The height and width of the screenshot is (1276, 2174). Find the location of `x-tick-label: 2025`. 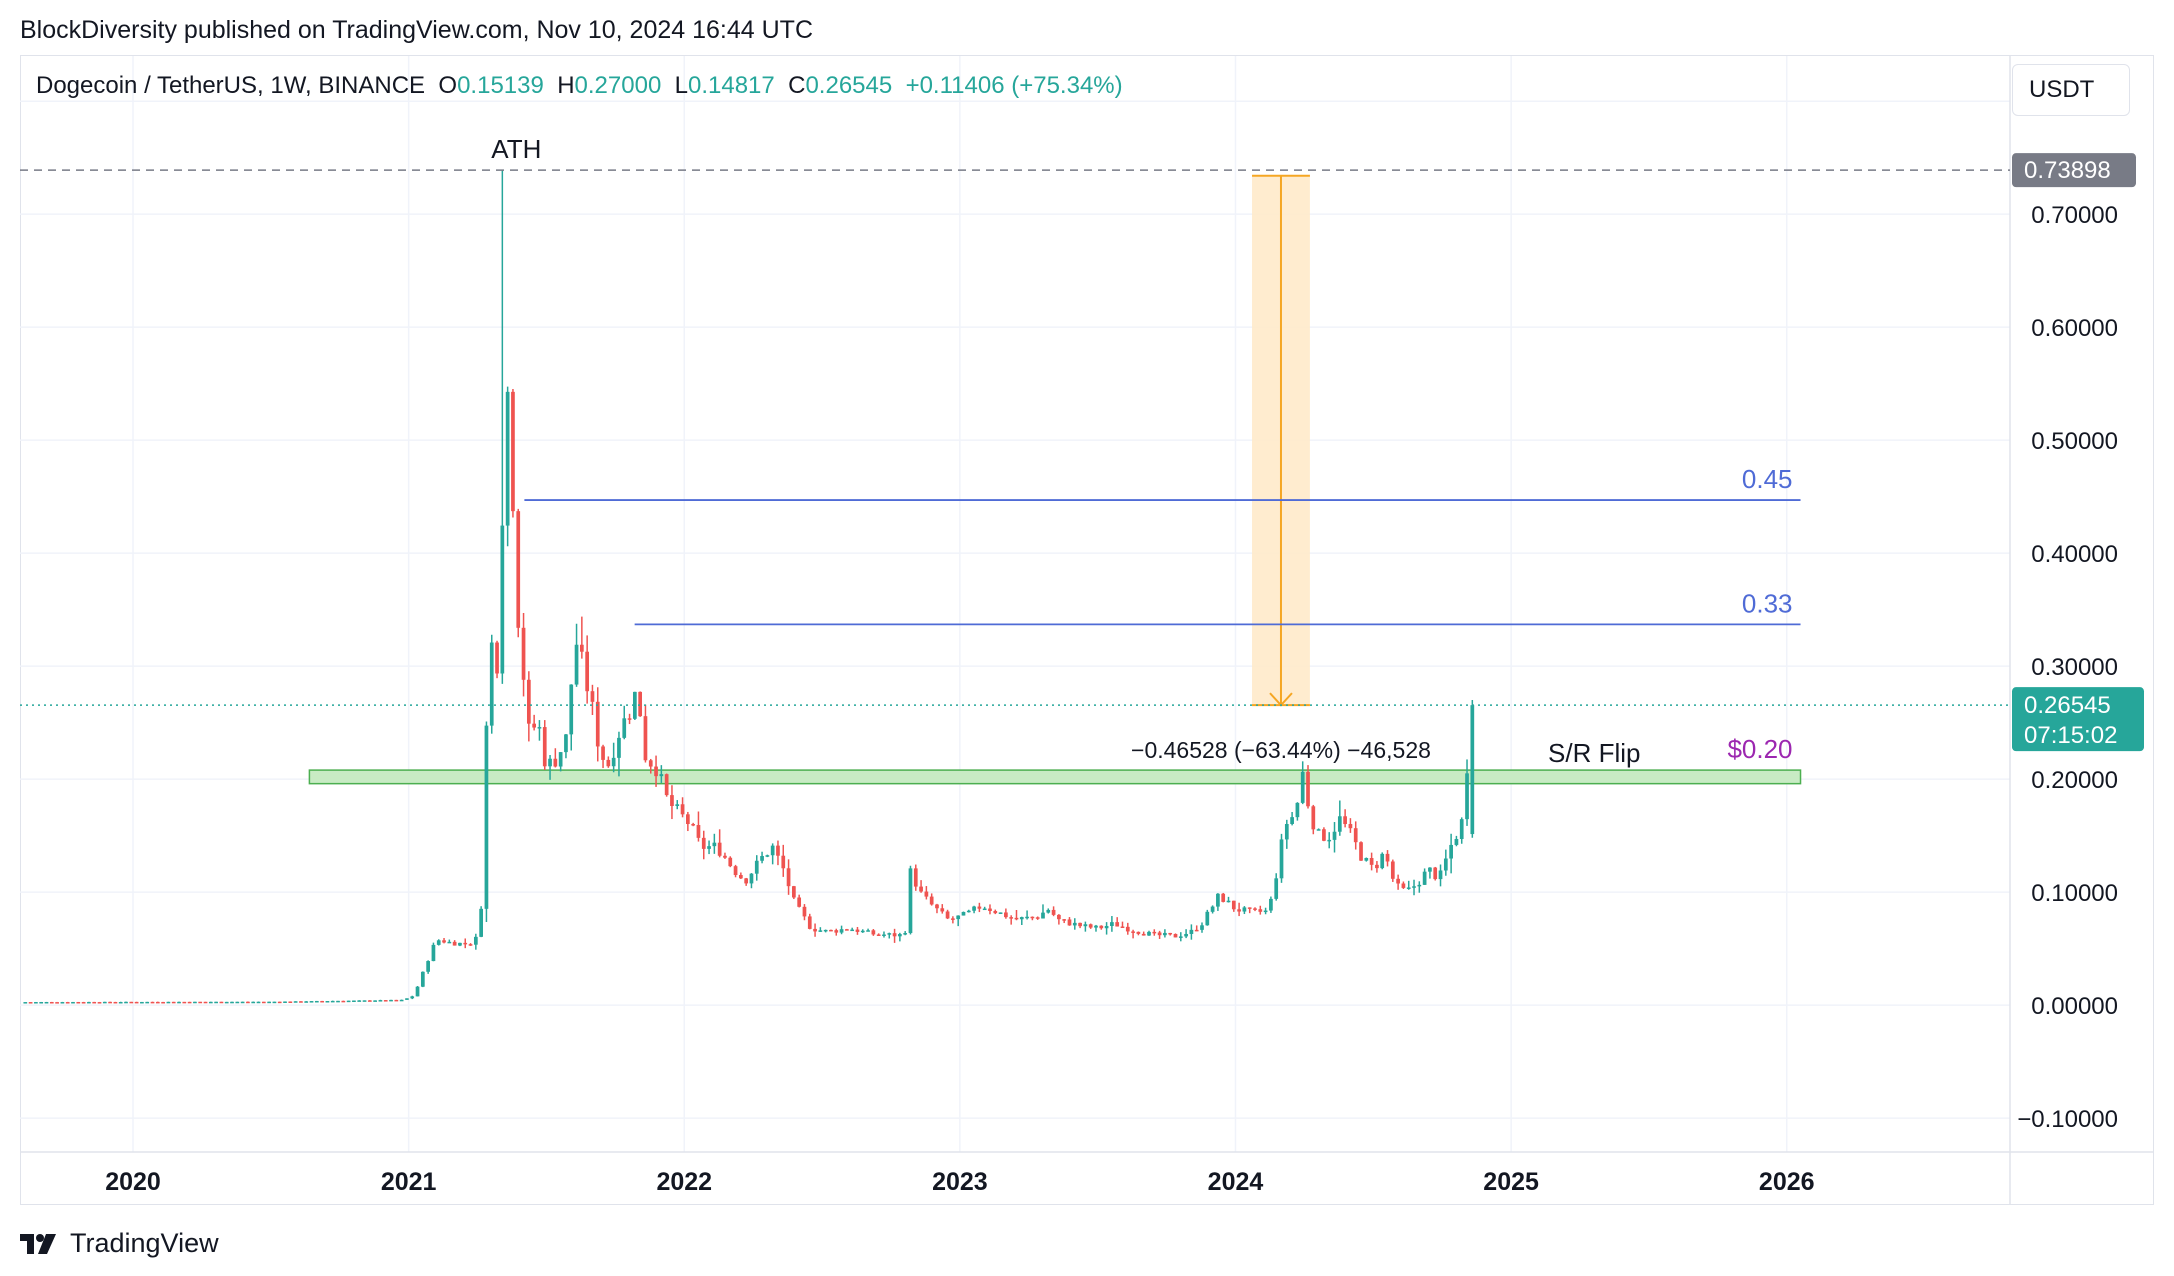

x-tick-label: 2025 is located at coordinates (1511, 1182).